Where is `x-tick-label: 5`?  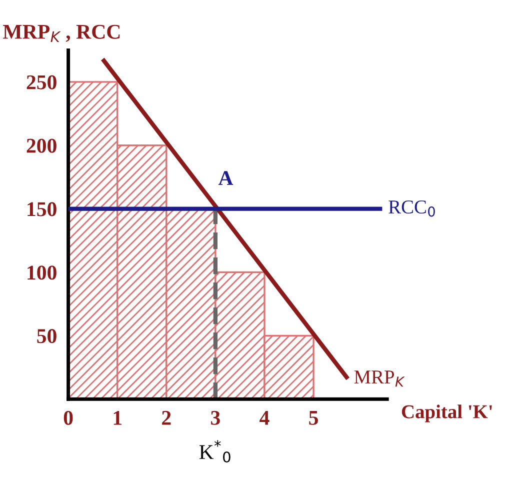
x-tick-label: 5 is located at coordinates (313, 418).